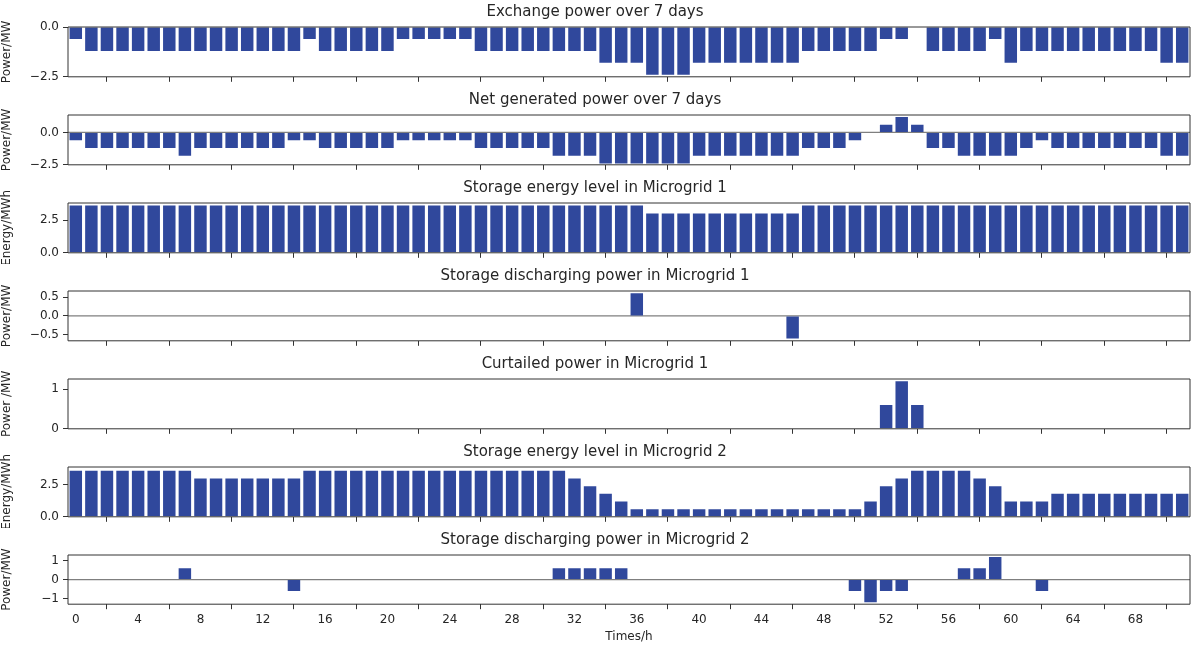 The width and height of the screenshot is (1191, 645). What do you see at coordinates (595, 274) in the screenshot?
I see `chart-title: Storage discharging power in Microgrid 1` at bounding box center [595, 274].